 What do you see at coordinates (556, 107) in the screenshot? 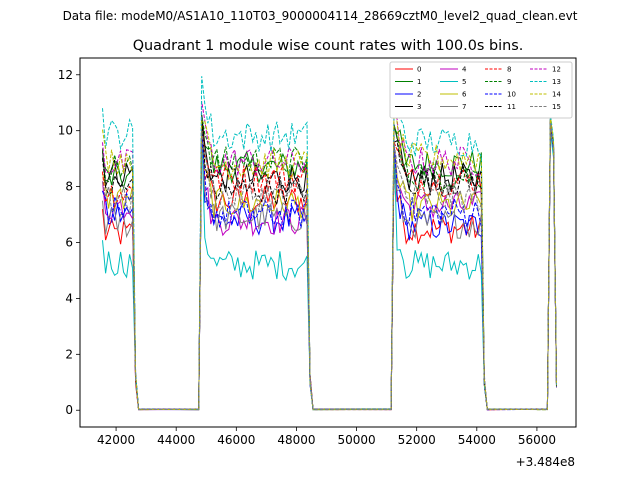
I see `legend-label-15: 15` at bounding box center [556, 107].